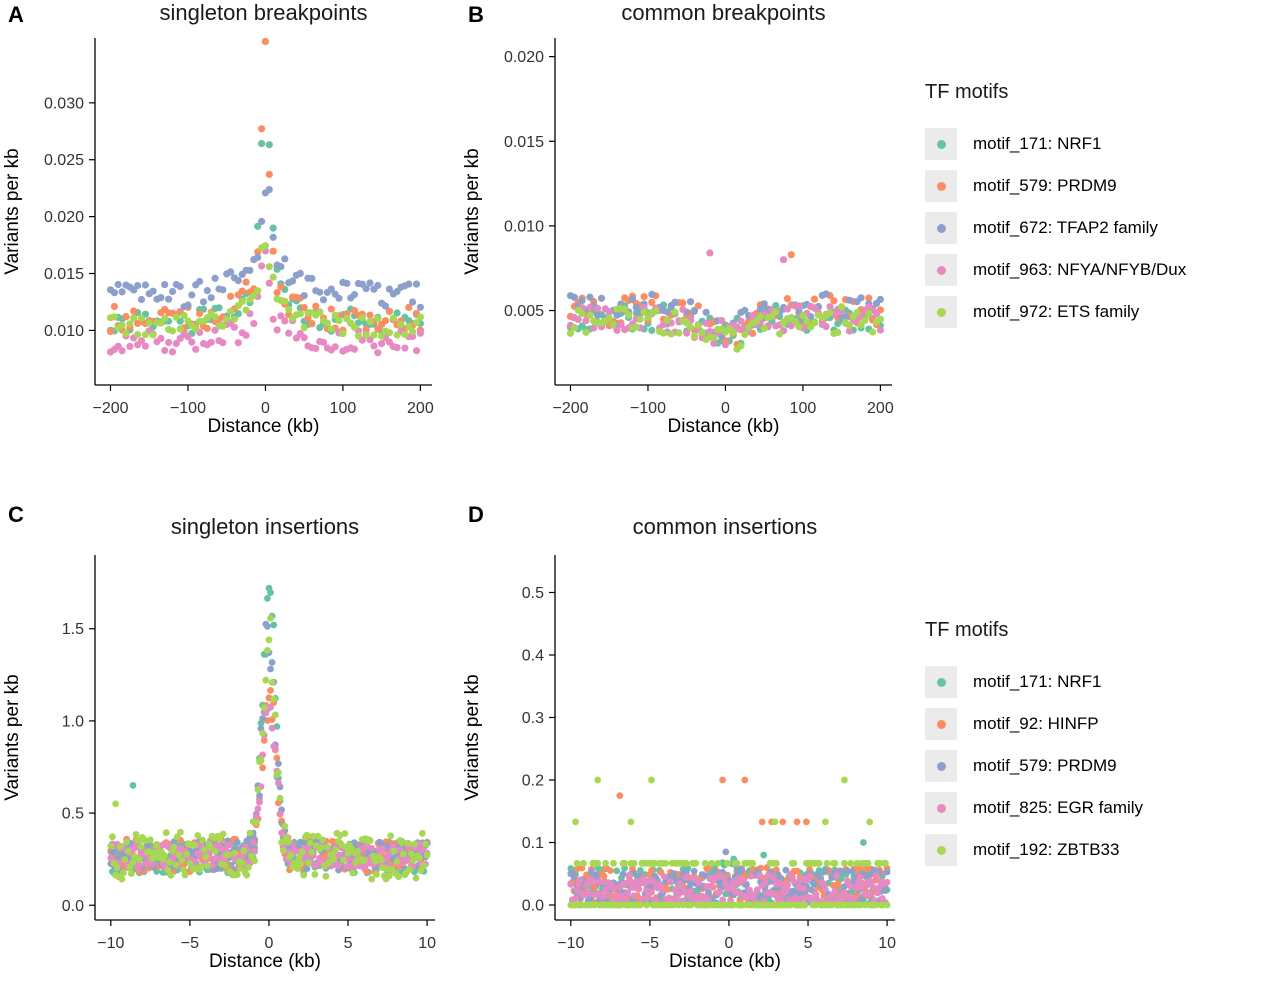  Describe the element at coordinates (524, 142) in the screenshot. I see `y-tick-label: 0.015` at that location.